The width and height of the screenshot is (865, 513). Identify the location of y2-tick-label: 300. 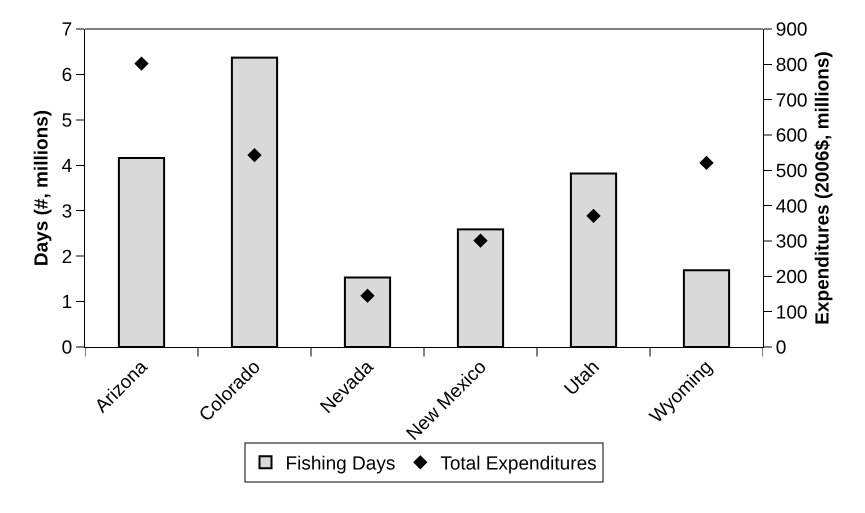
(792, 242).